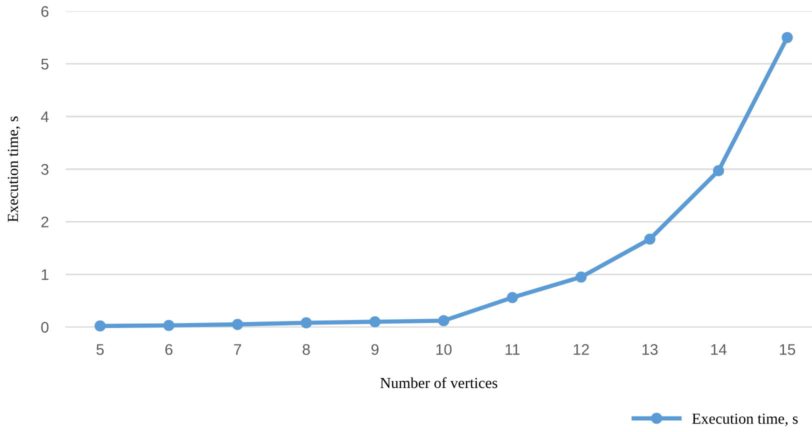 This screenshot has width=812, height=432. Describe the element at coordinates (375, 349) in the screenshot. I see `x-tick-label: 9` at that location.